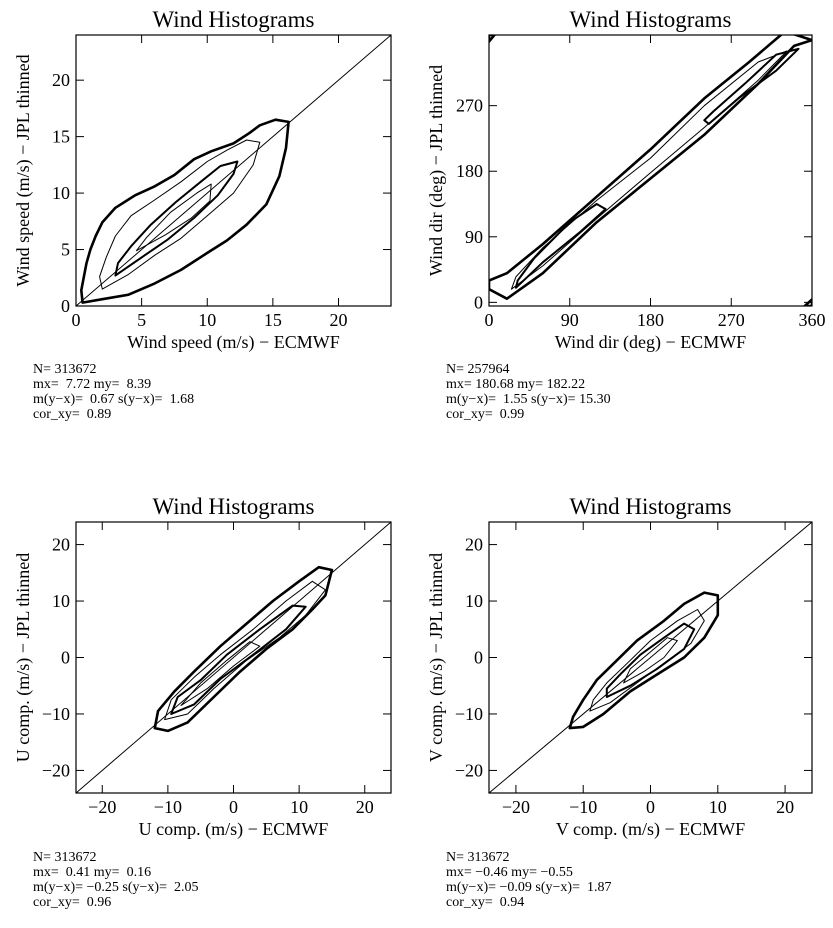 The image size is (833, 928). What do you see at coordinates (141, 320) in the screenshot?
I see `x-tick-label: 5` at bounding box center [141, 320].